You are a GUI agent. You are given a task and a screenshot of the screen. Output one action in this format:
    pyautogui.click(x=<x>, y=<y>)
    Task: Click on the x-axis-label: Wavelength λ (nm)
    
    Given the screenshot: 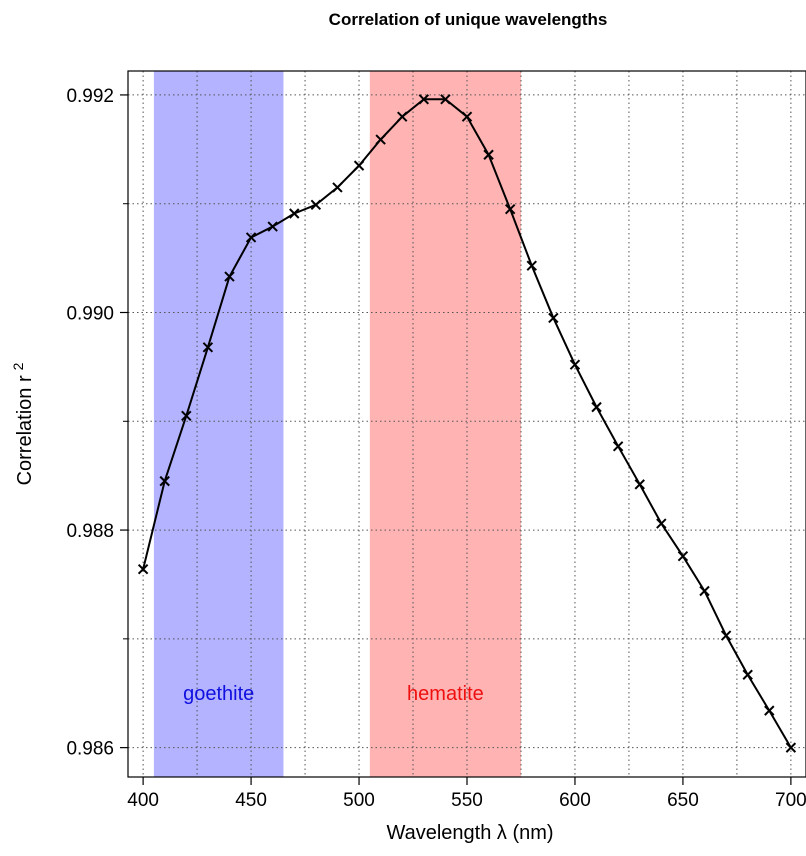 What is the action you would take?
    pyautogui.click(x=469, y=833)
    